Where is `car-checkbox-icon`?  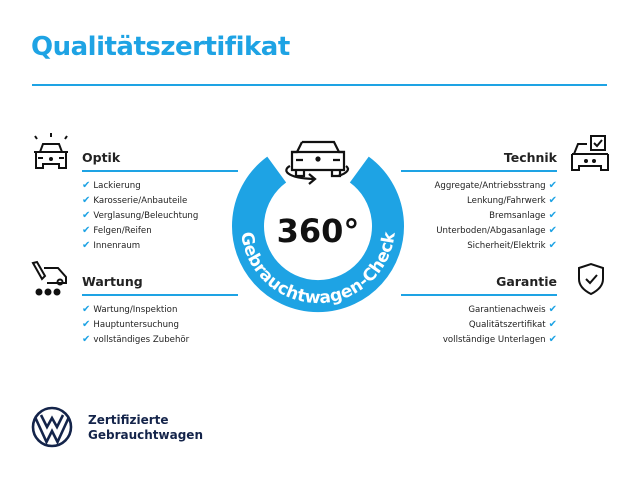 car-checkbox-icon is located at coordinates (590, 153).